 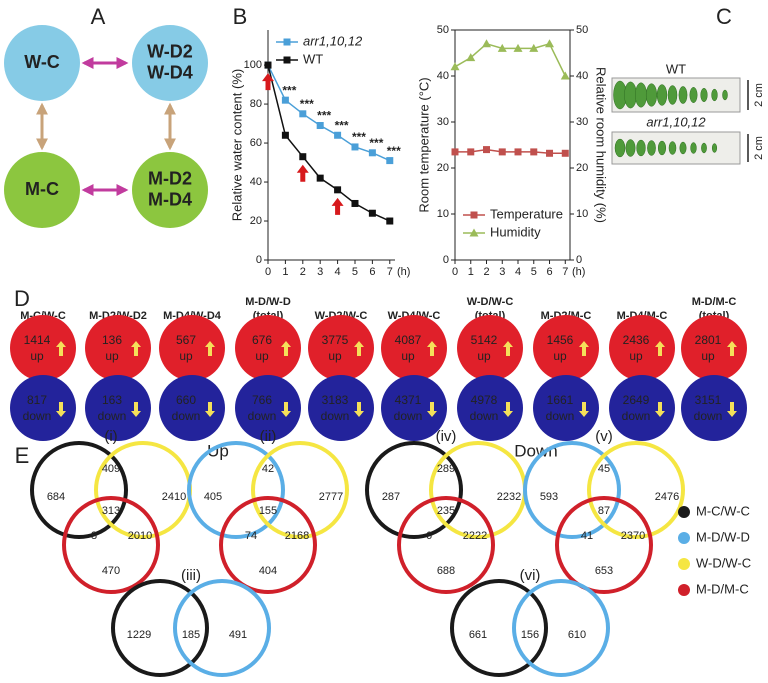 What do you see at coordinates (604, 436) in the screenshot?
I see `venn-label: (v)` at bounding box center [604, 436].